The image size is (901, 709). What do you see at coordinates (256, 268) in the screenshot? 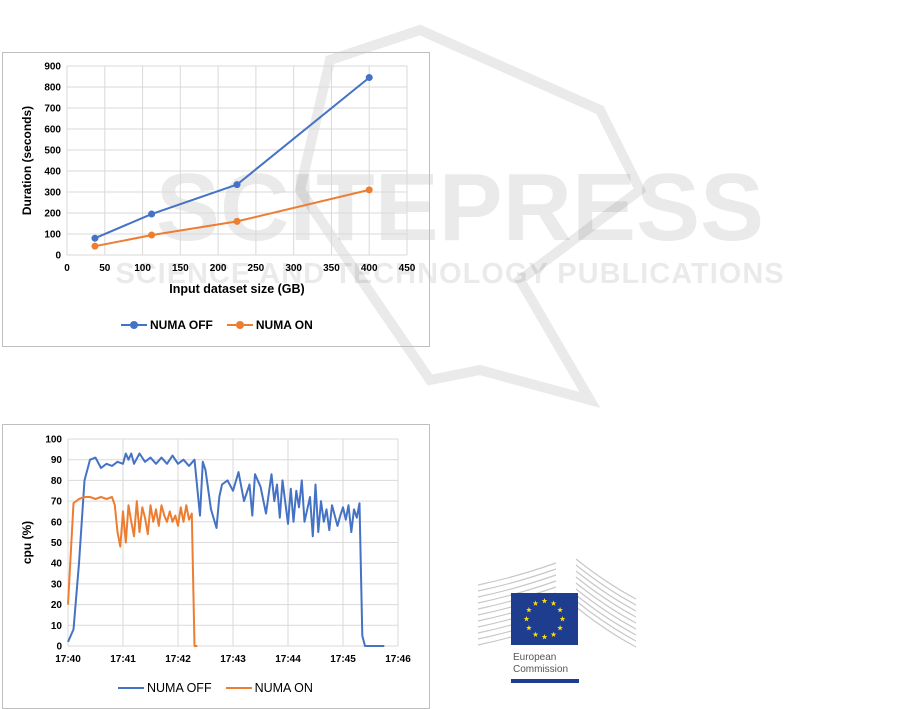
I see `x-tick-label: 250` at bounding box center [256, 268].